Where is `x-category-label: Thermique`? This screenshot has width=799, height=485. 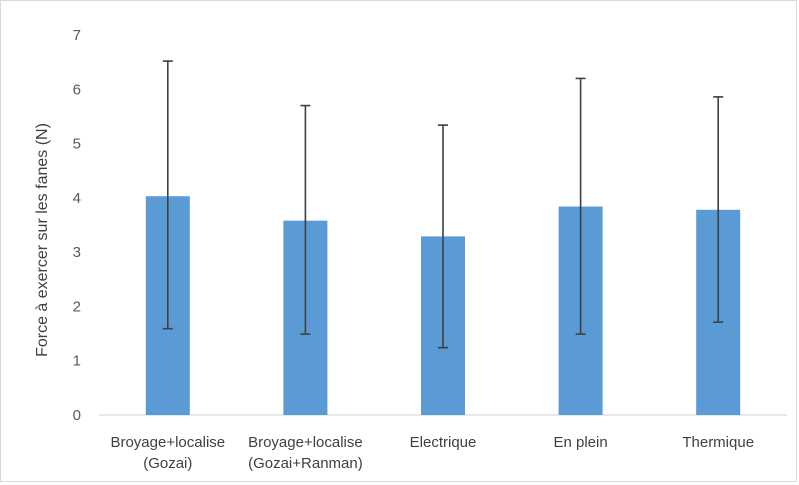 x-category-label: Thermique is located at coordinates (718, 442).